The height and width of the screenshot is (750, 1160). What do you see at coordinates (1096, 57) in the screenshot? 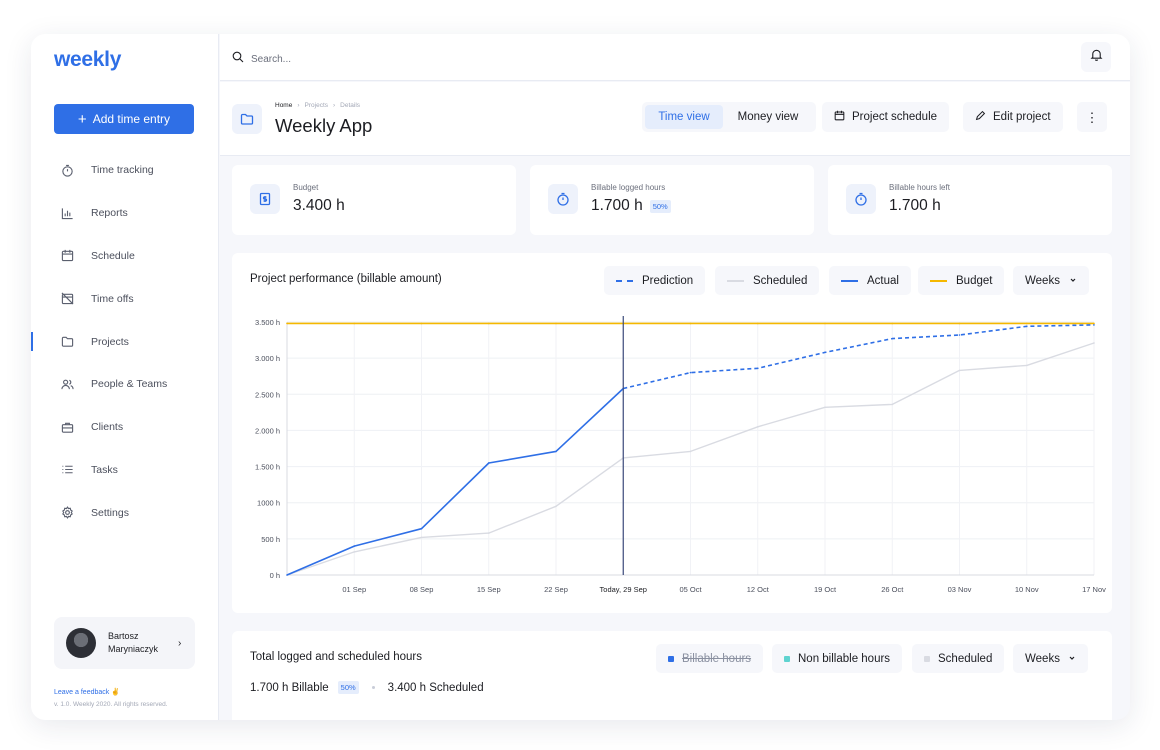
I see `notifications-button` at bounding box center [1096, 57].